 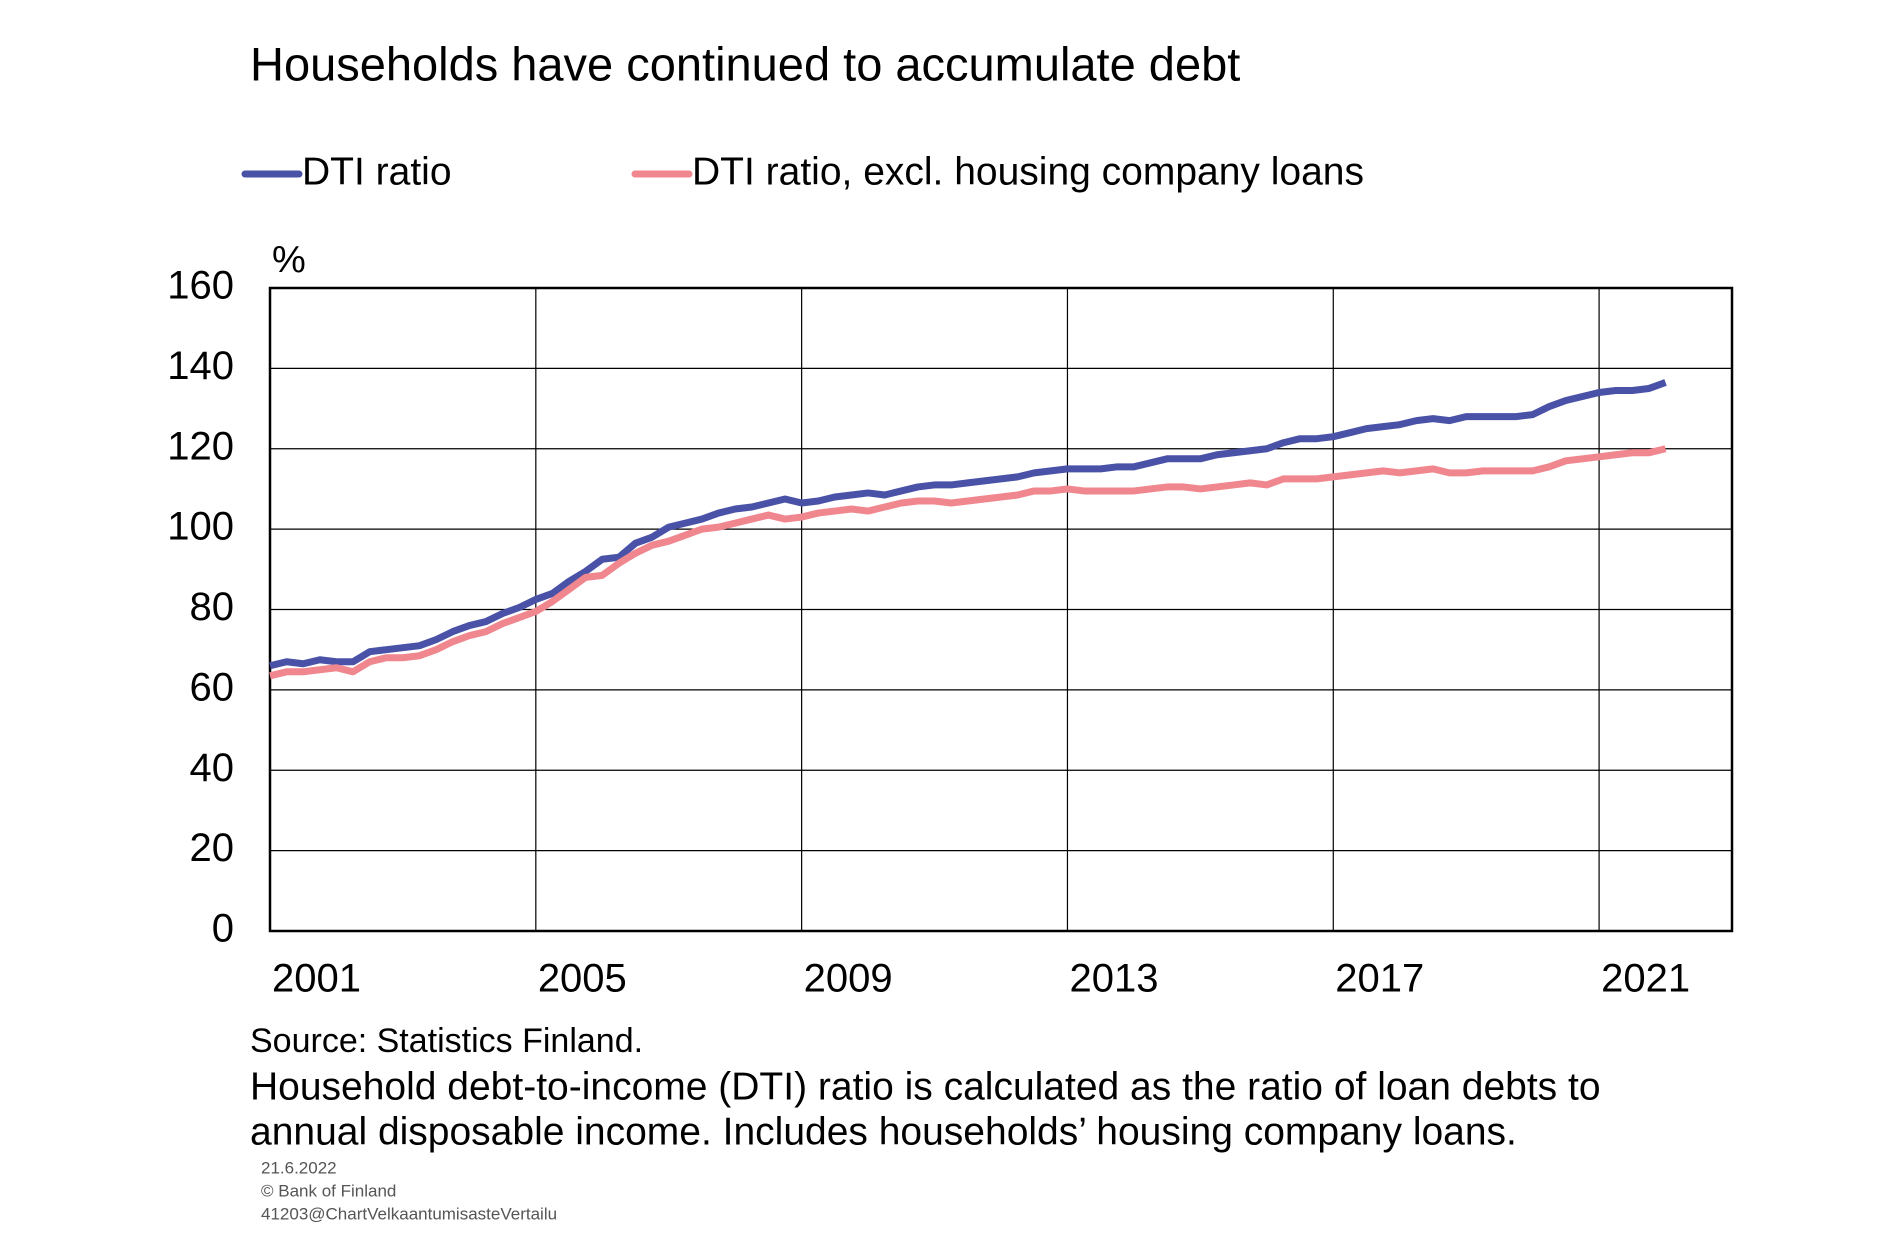 I want to click on x-tick-label: 2005, so click(x=582, y=979).